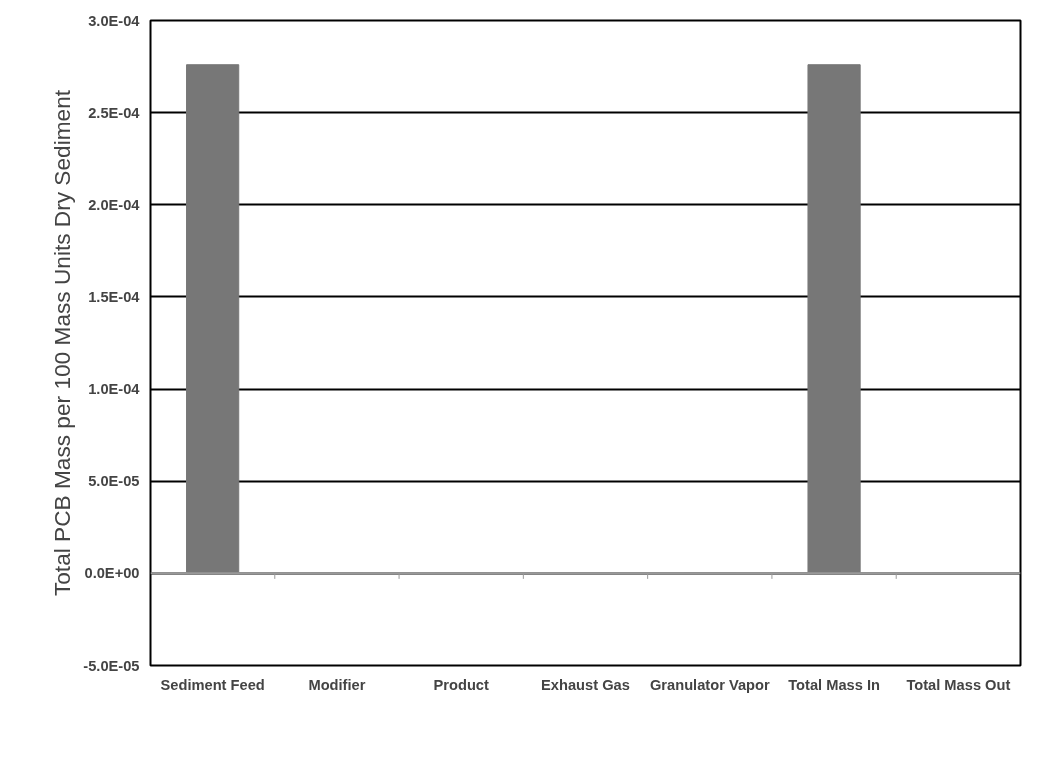  I want to click on y-tick-label: 2.0E-04, so click(114, 204).